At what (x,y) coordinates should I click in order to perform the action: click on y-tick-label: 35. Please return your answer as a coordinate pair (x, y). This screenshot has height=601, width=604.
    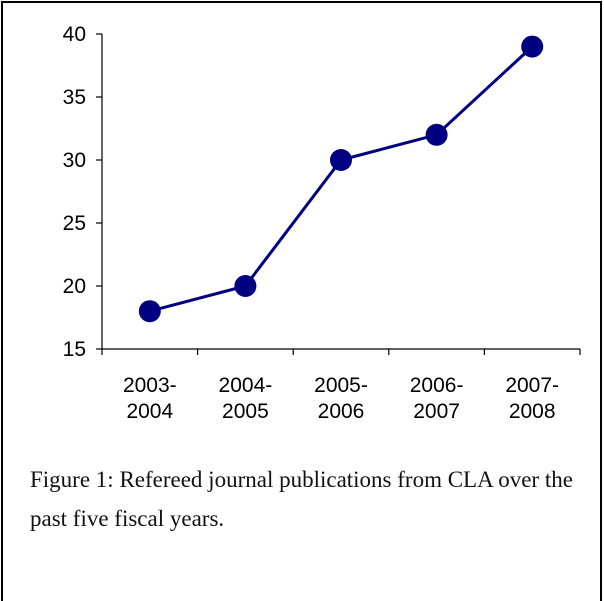
    Looking at the image, I should click on (74, 97).